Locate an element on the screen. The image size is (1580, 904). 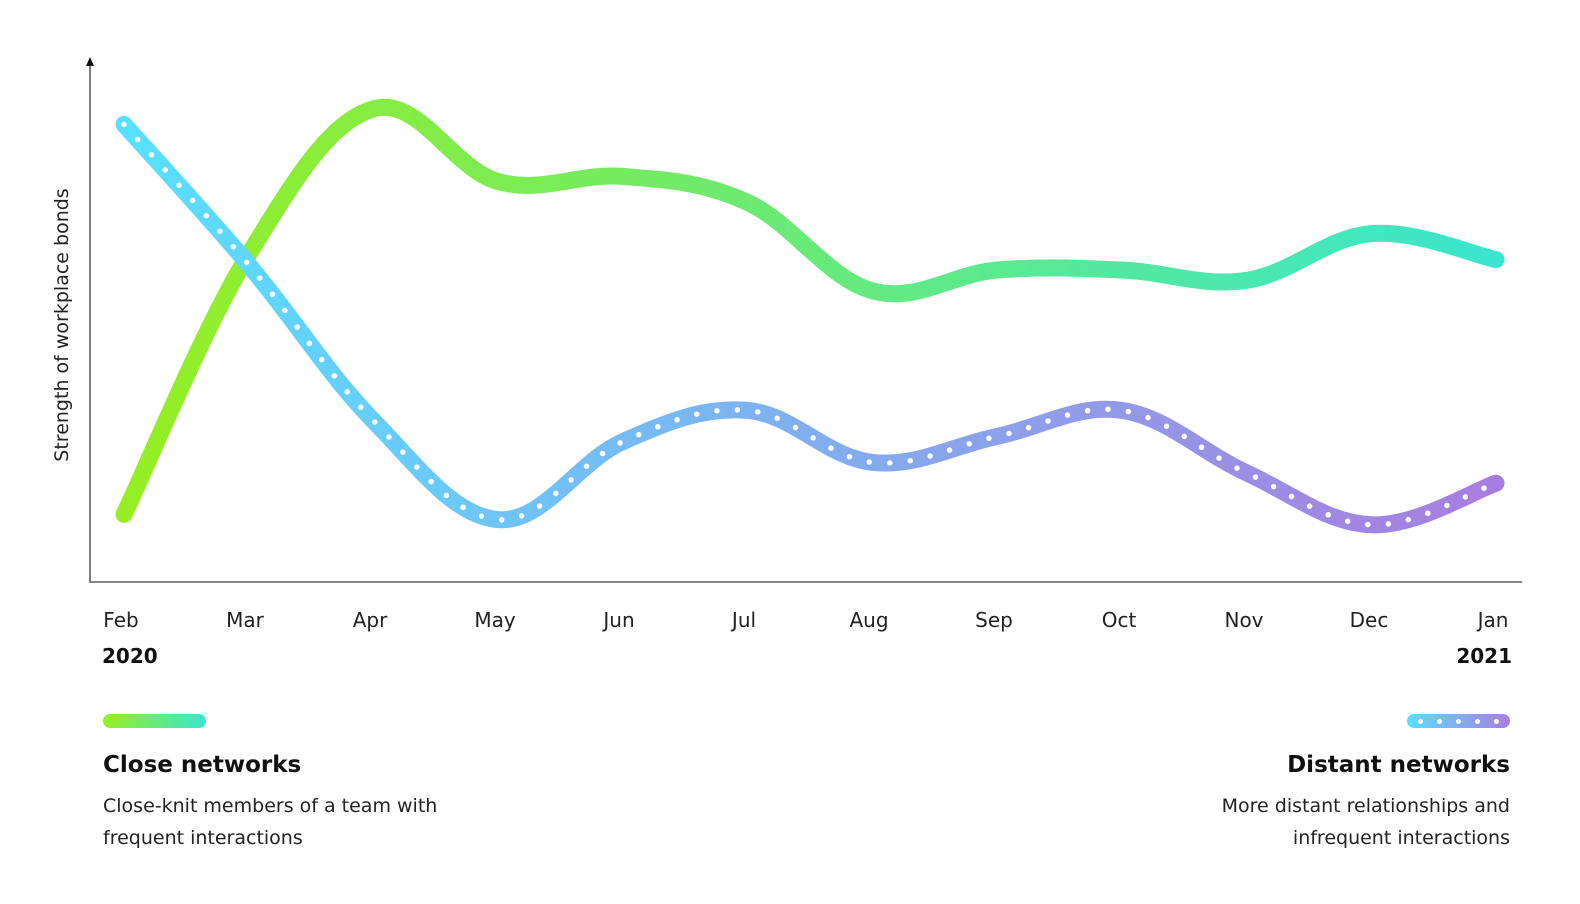
tick-label-oct: Oct is located at coordinates (1119, 620).